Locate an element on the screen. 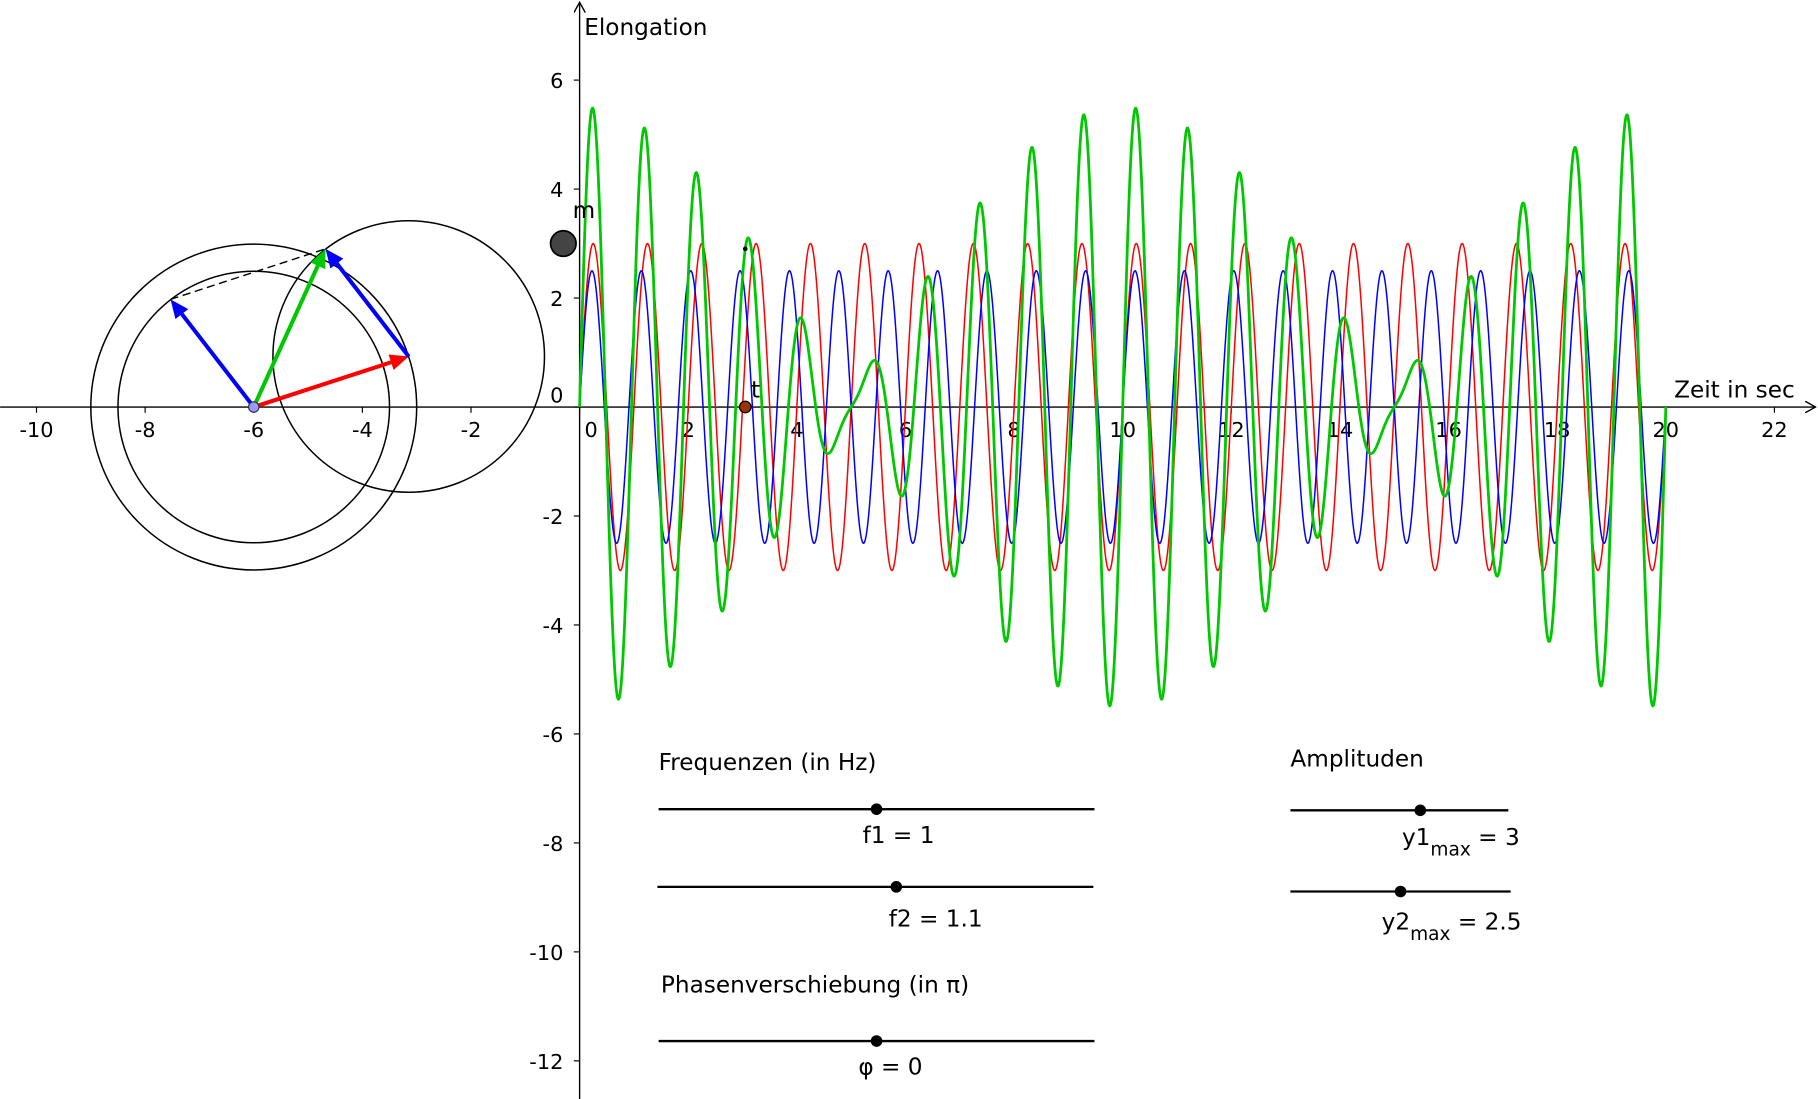  y-tick-label: -6 is located at coordinates (553, 735).